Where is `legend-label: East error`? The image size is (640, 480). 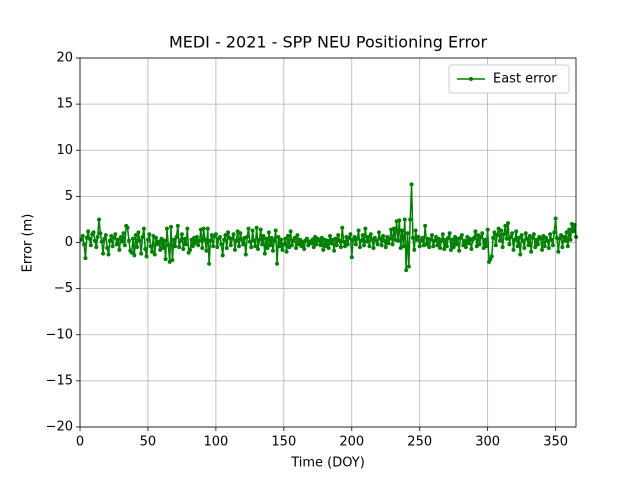
legend-label: East error is located at coordinates (525, 79).